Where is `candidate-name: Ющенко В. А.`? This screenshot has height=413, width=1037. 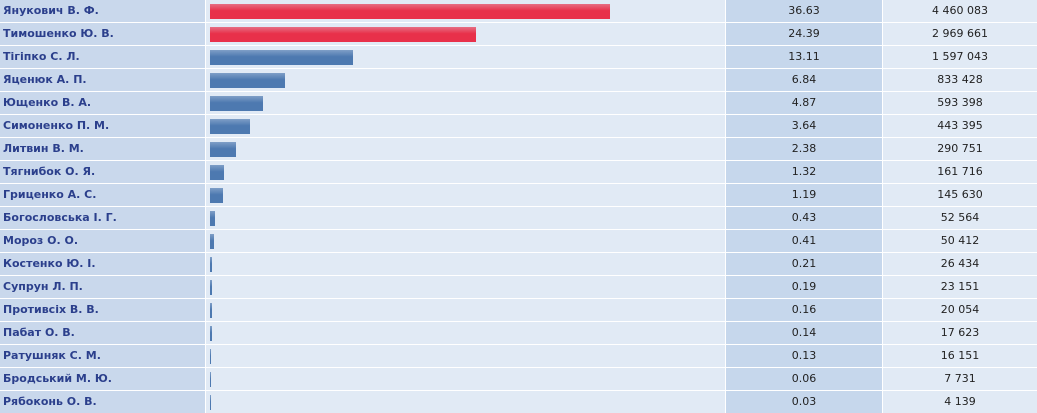 candidate-name: Ющенко В. А. is located at coordinates (102, 103).